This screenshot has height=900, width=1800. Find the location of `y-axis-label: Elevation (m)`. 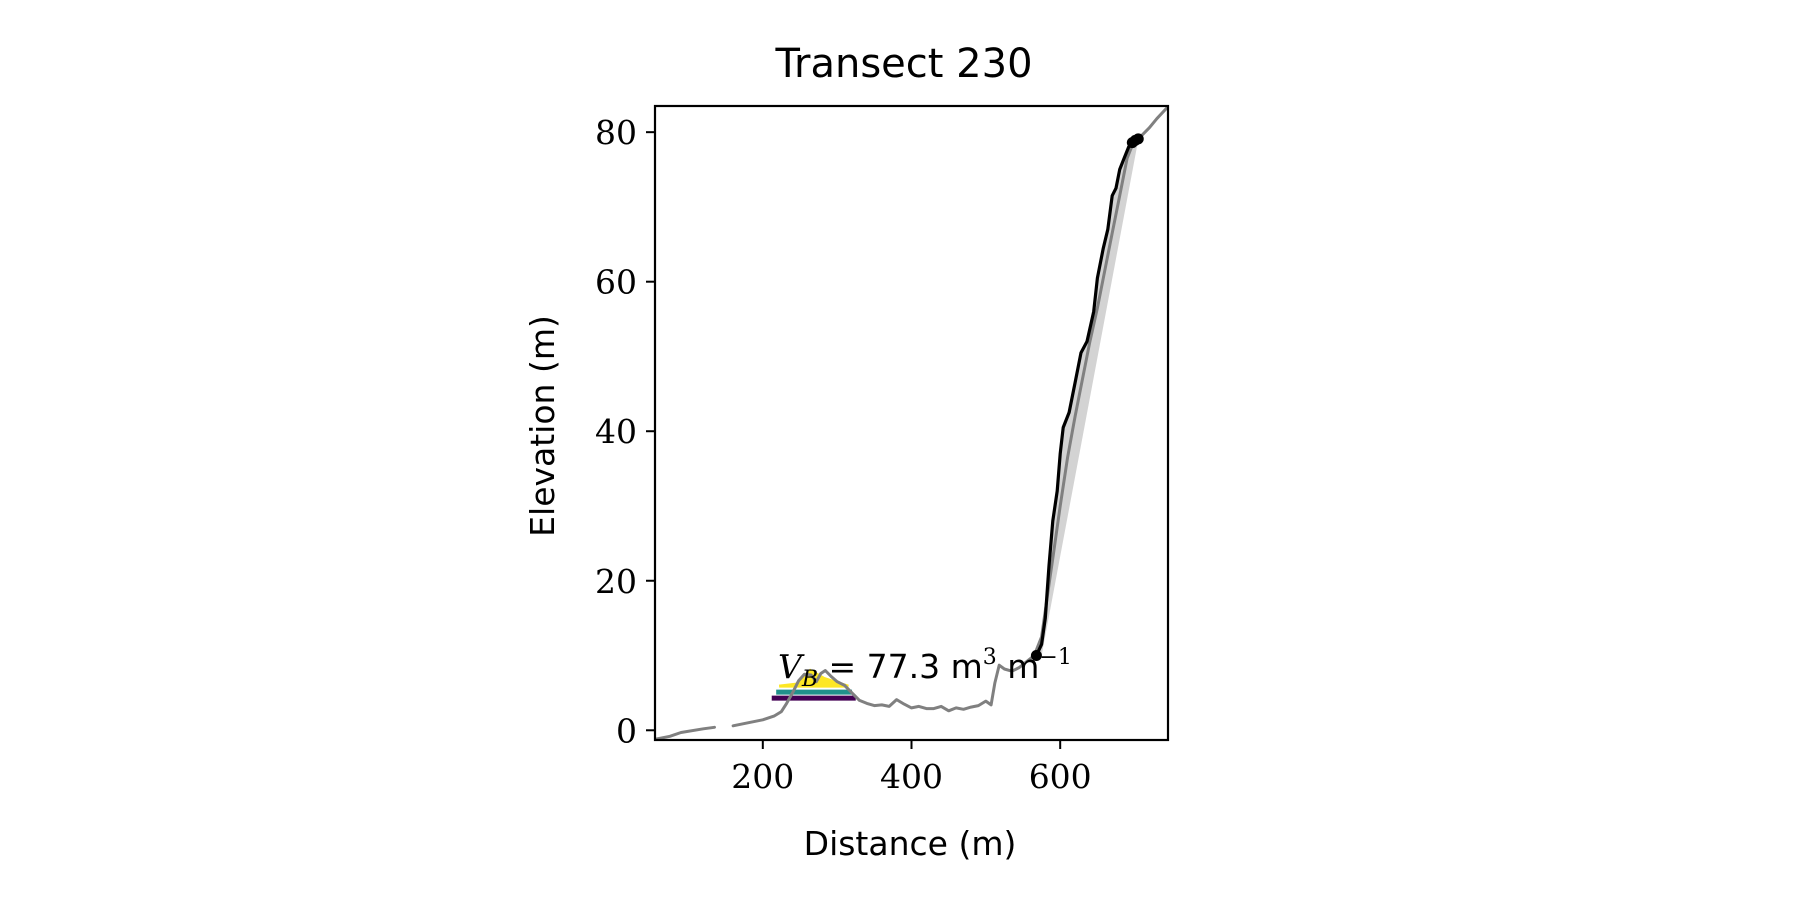

y-axis-label: Elevation (m) is located at coordinates (542, 426).